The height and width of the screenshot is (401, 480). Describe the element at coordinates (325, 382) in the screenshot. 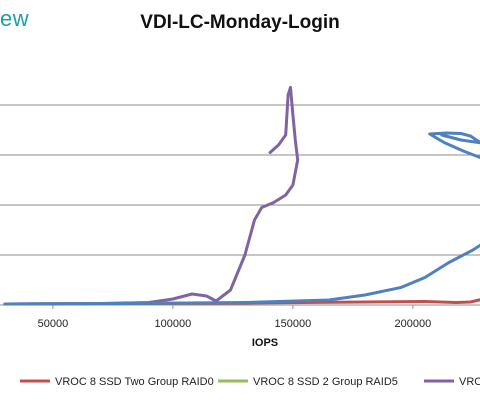

I see `legend-label-2: VROC 8 SSD 2 Group RAID5` at that location.